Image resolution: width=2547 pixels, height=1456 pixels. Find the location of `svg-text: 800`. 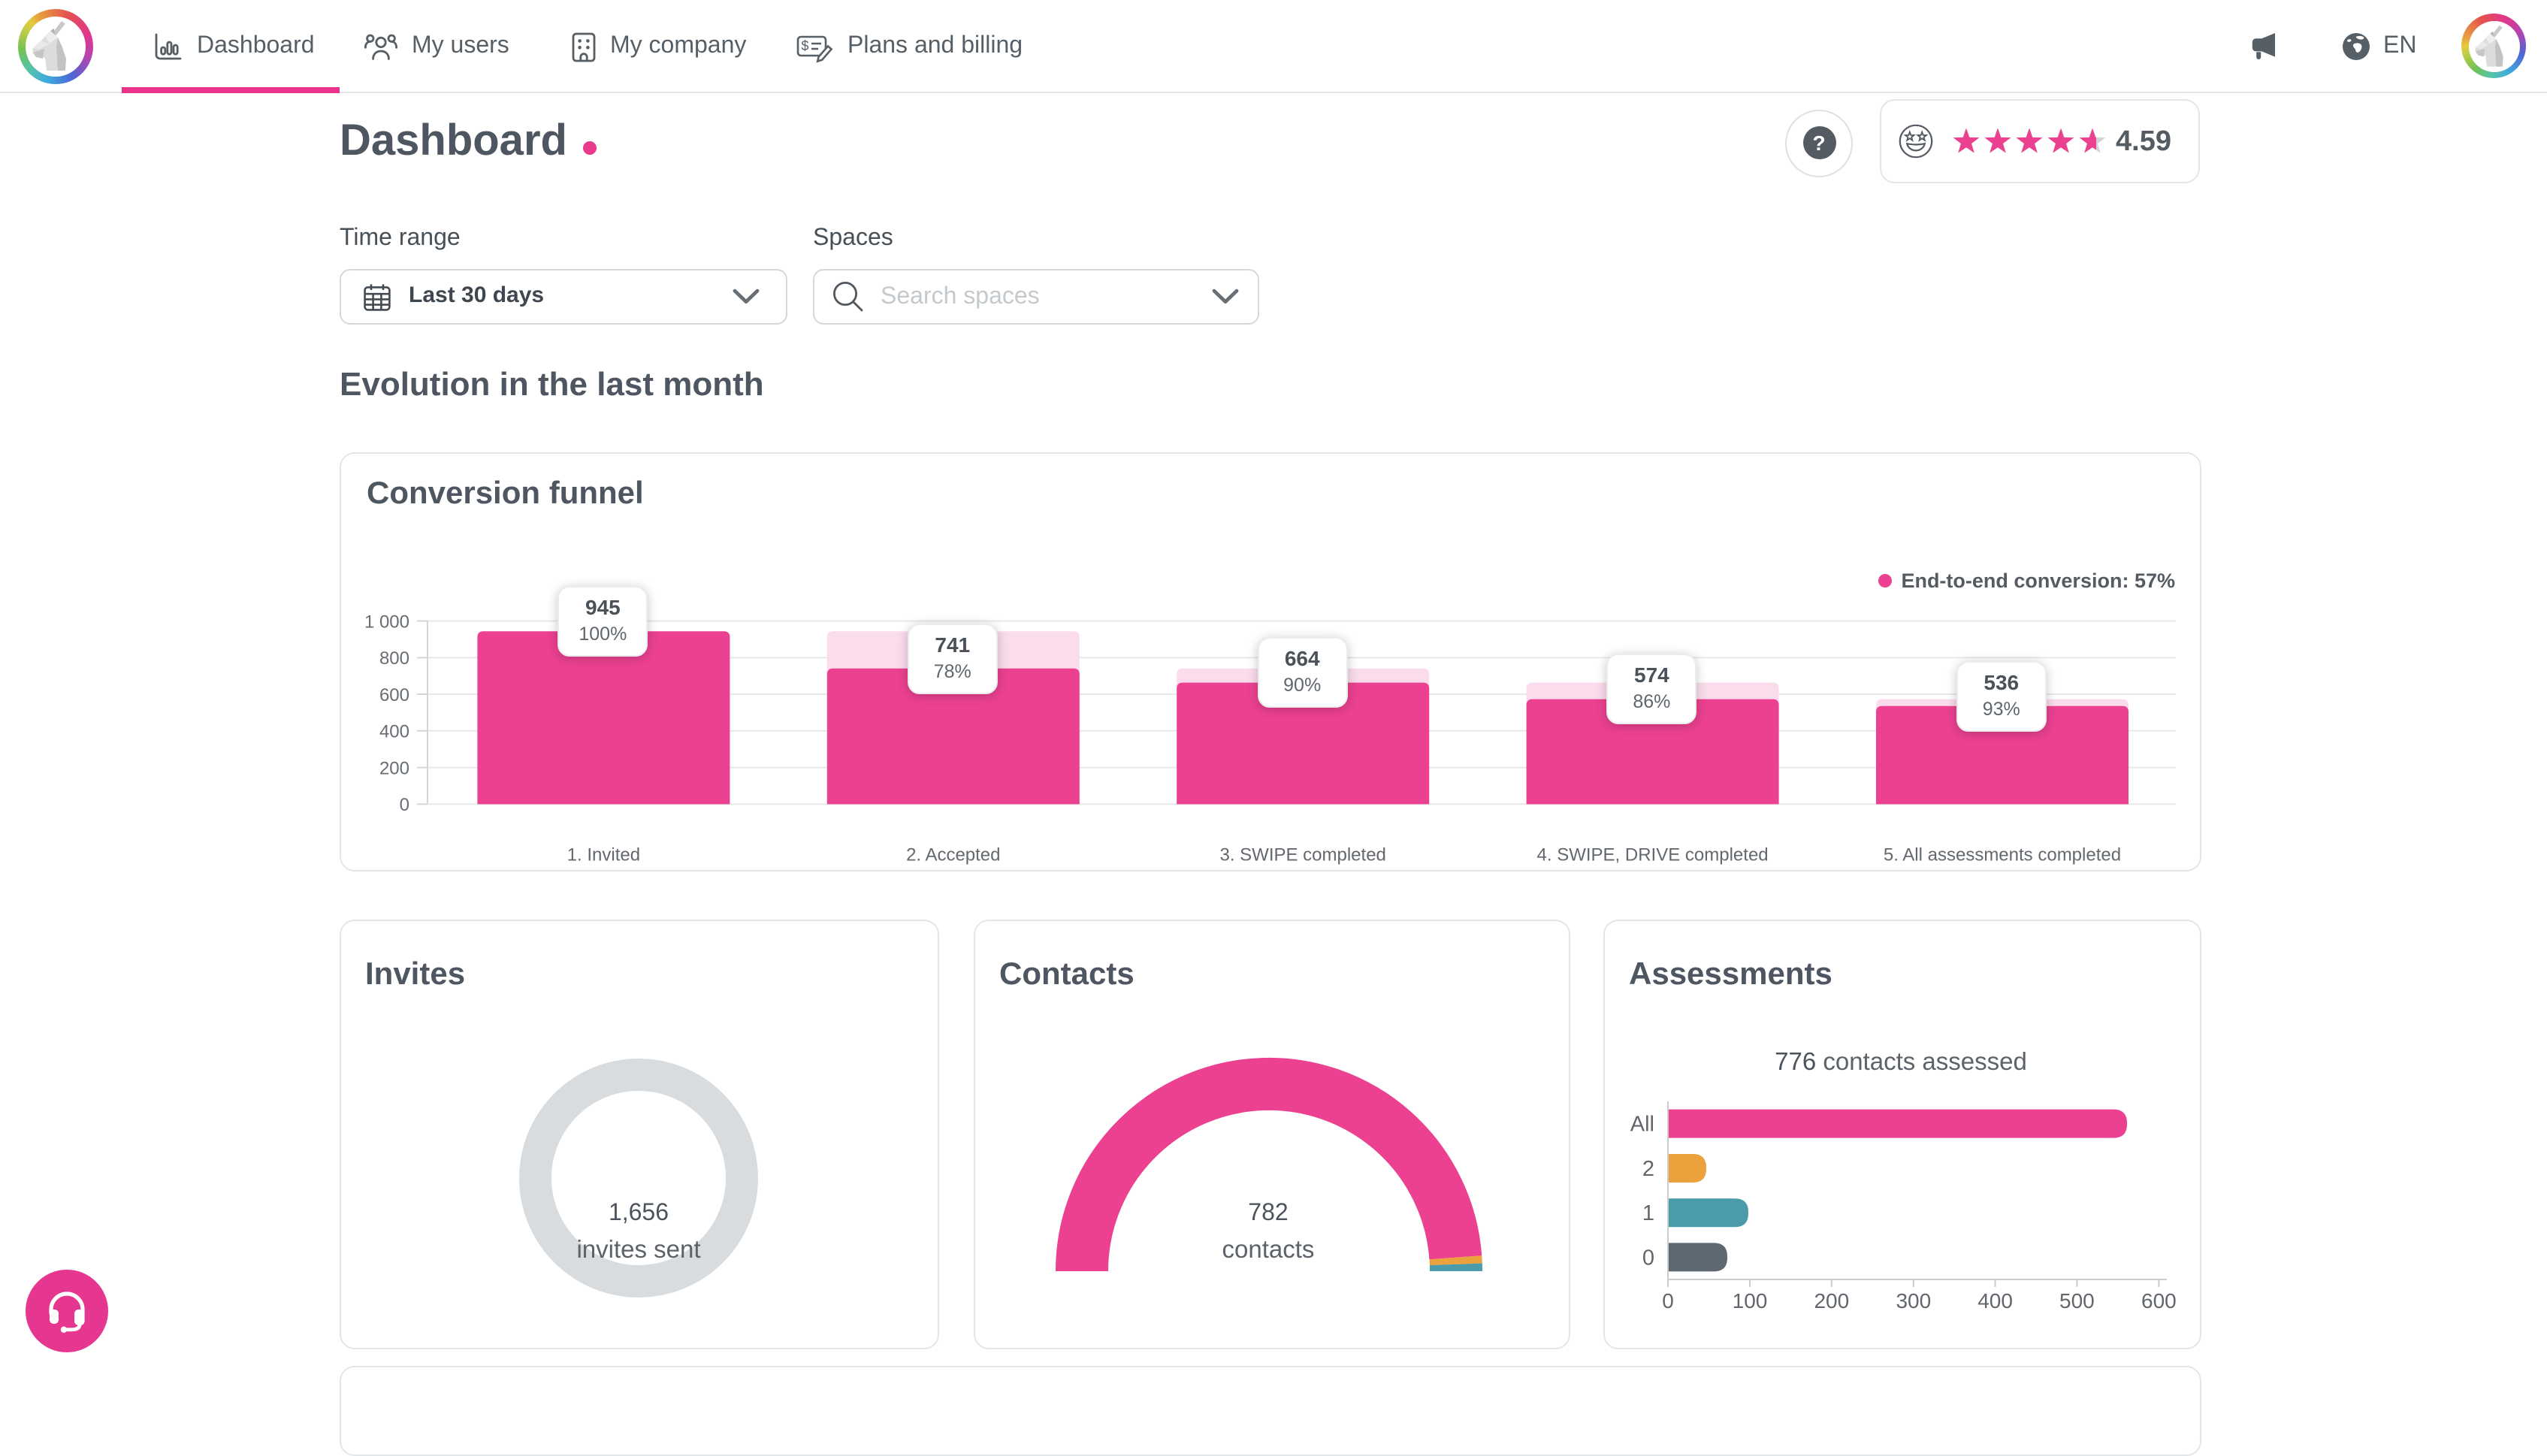

svg-text: 800 is located at coordinates (394, 658).